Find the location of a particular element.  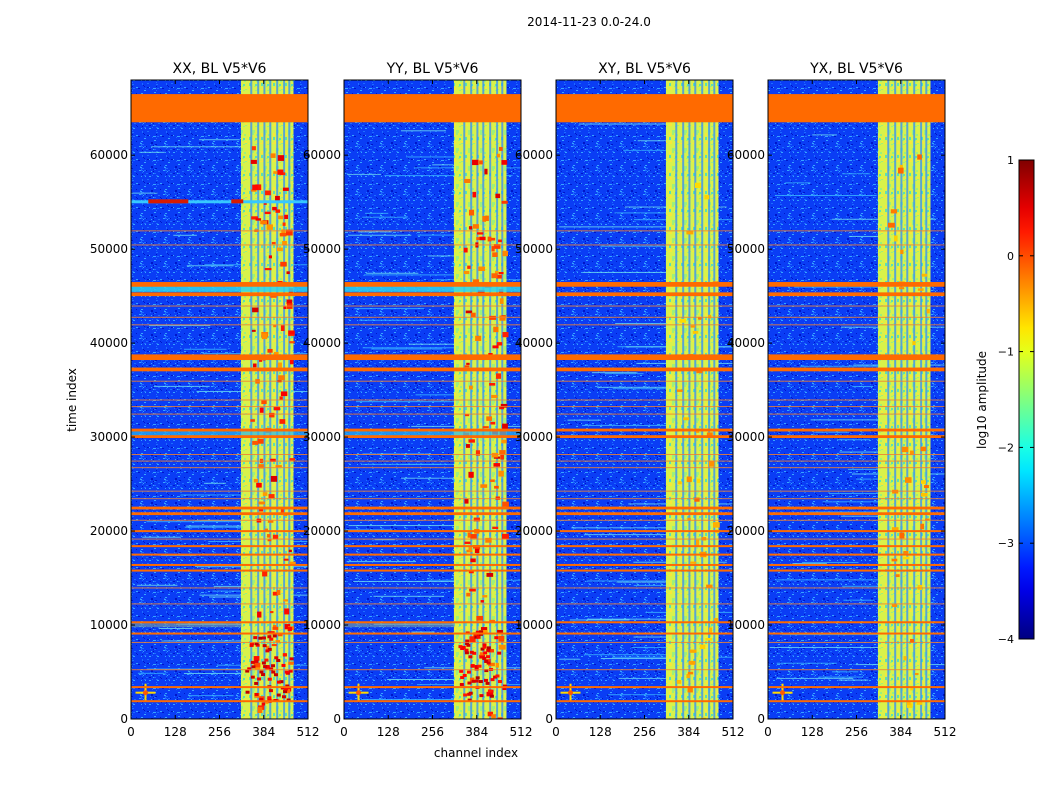

panel-image is located at coordinates (856, 399).